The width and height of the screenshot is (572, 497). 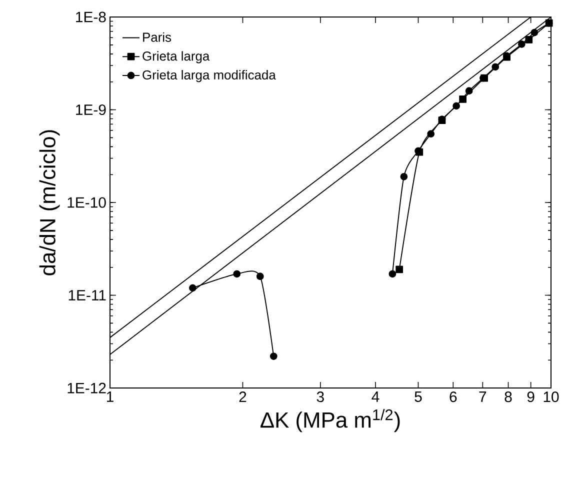 What do you see at coordinates (482, 397) in the screenshot?
I see `x-tick-label: 7` at bounding box center [482, 397].